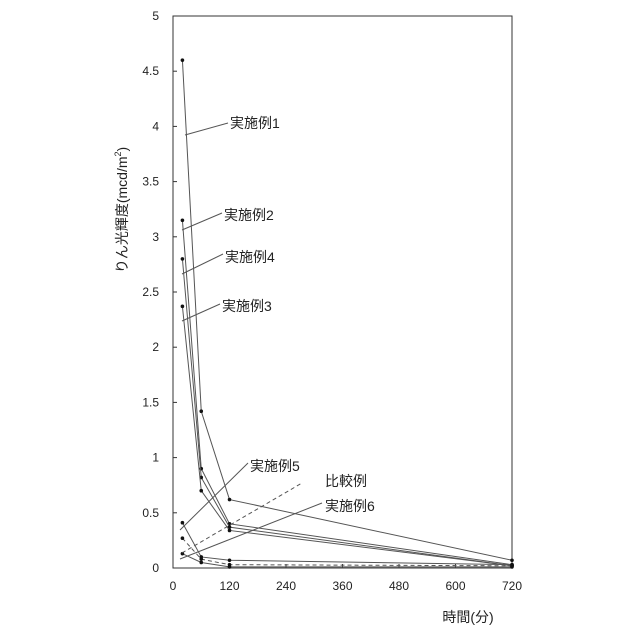  I want to click on y-axis-title: りん光輝度(mcd/m2), so click(121, 210).